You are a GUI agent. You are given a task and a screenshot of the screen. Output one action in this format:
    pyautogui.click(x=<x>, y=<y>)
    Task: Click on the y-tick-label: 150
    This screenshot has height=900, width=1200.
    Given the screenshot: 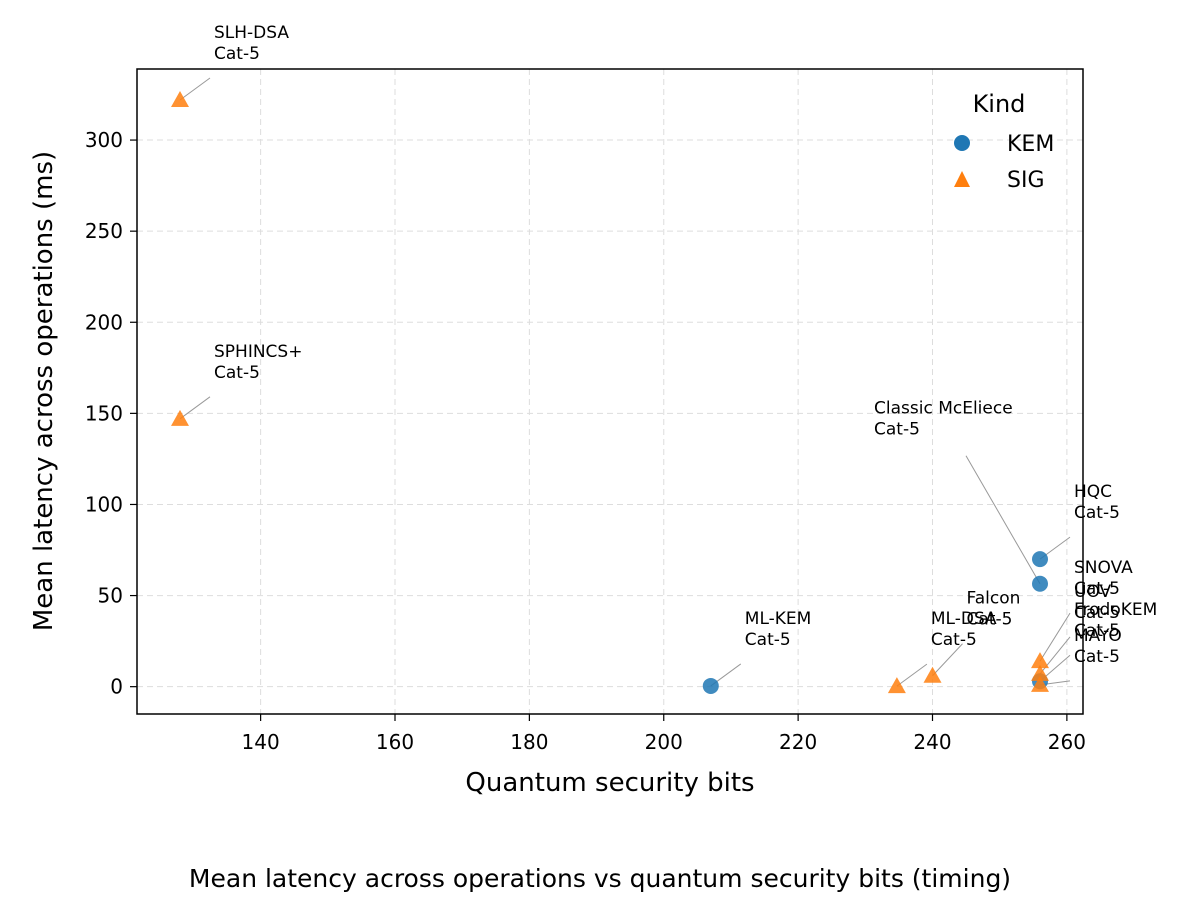 What is the action you would take?
    pyautogui.click(x=104, y=413)
    